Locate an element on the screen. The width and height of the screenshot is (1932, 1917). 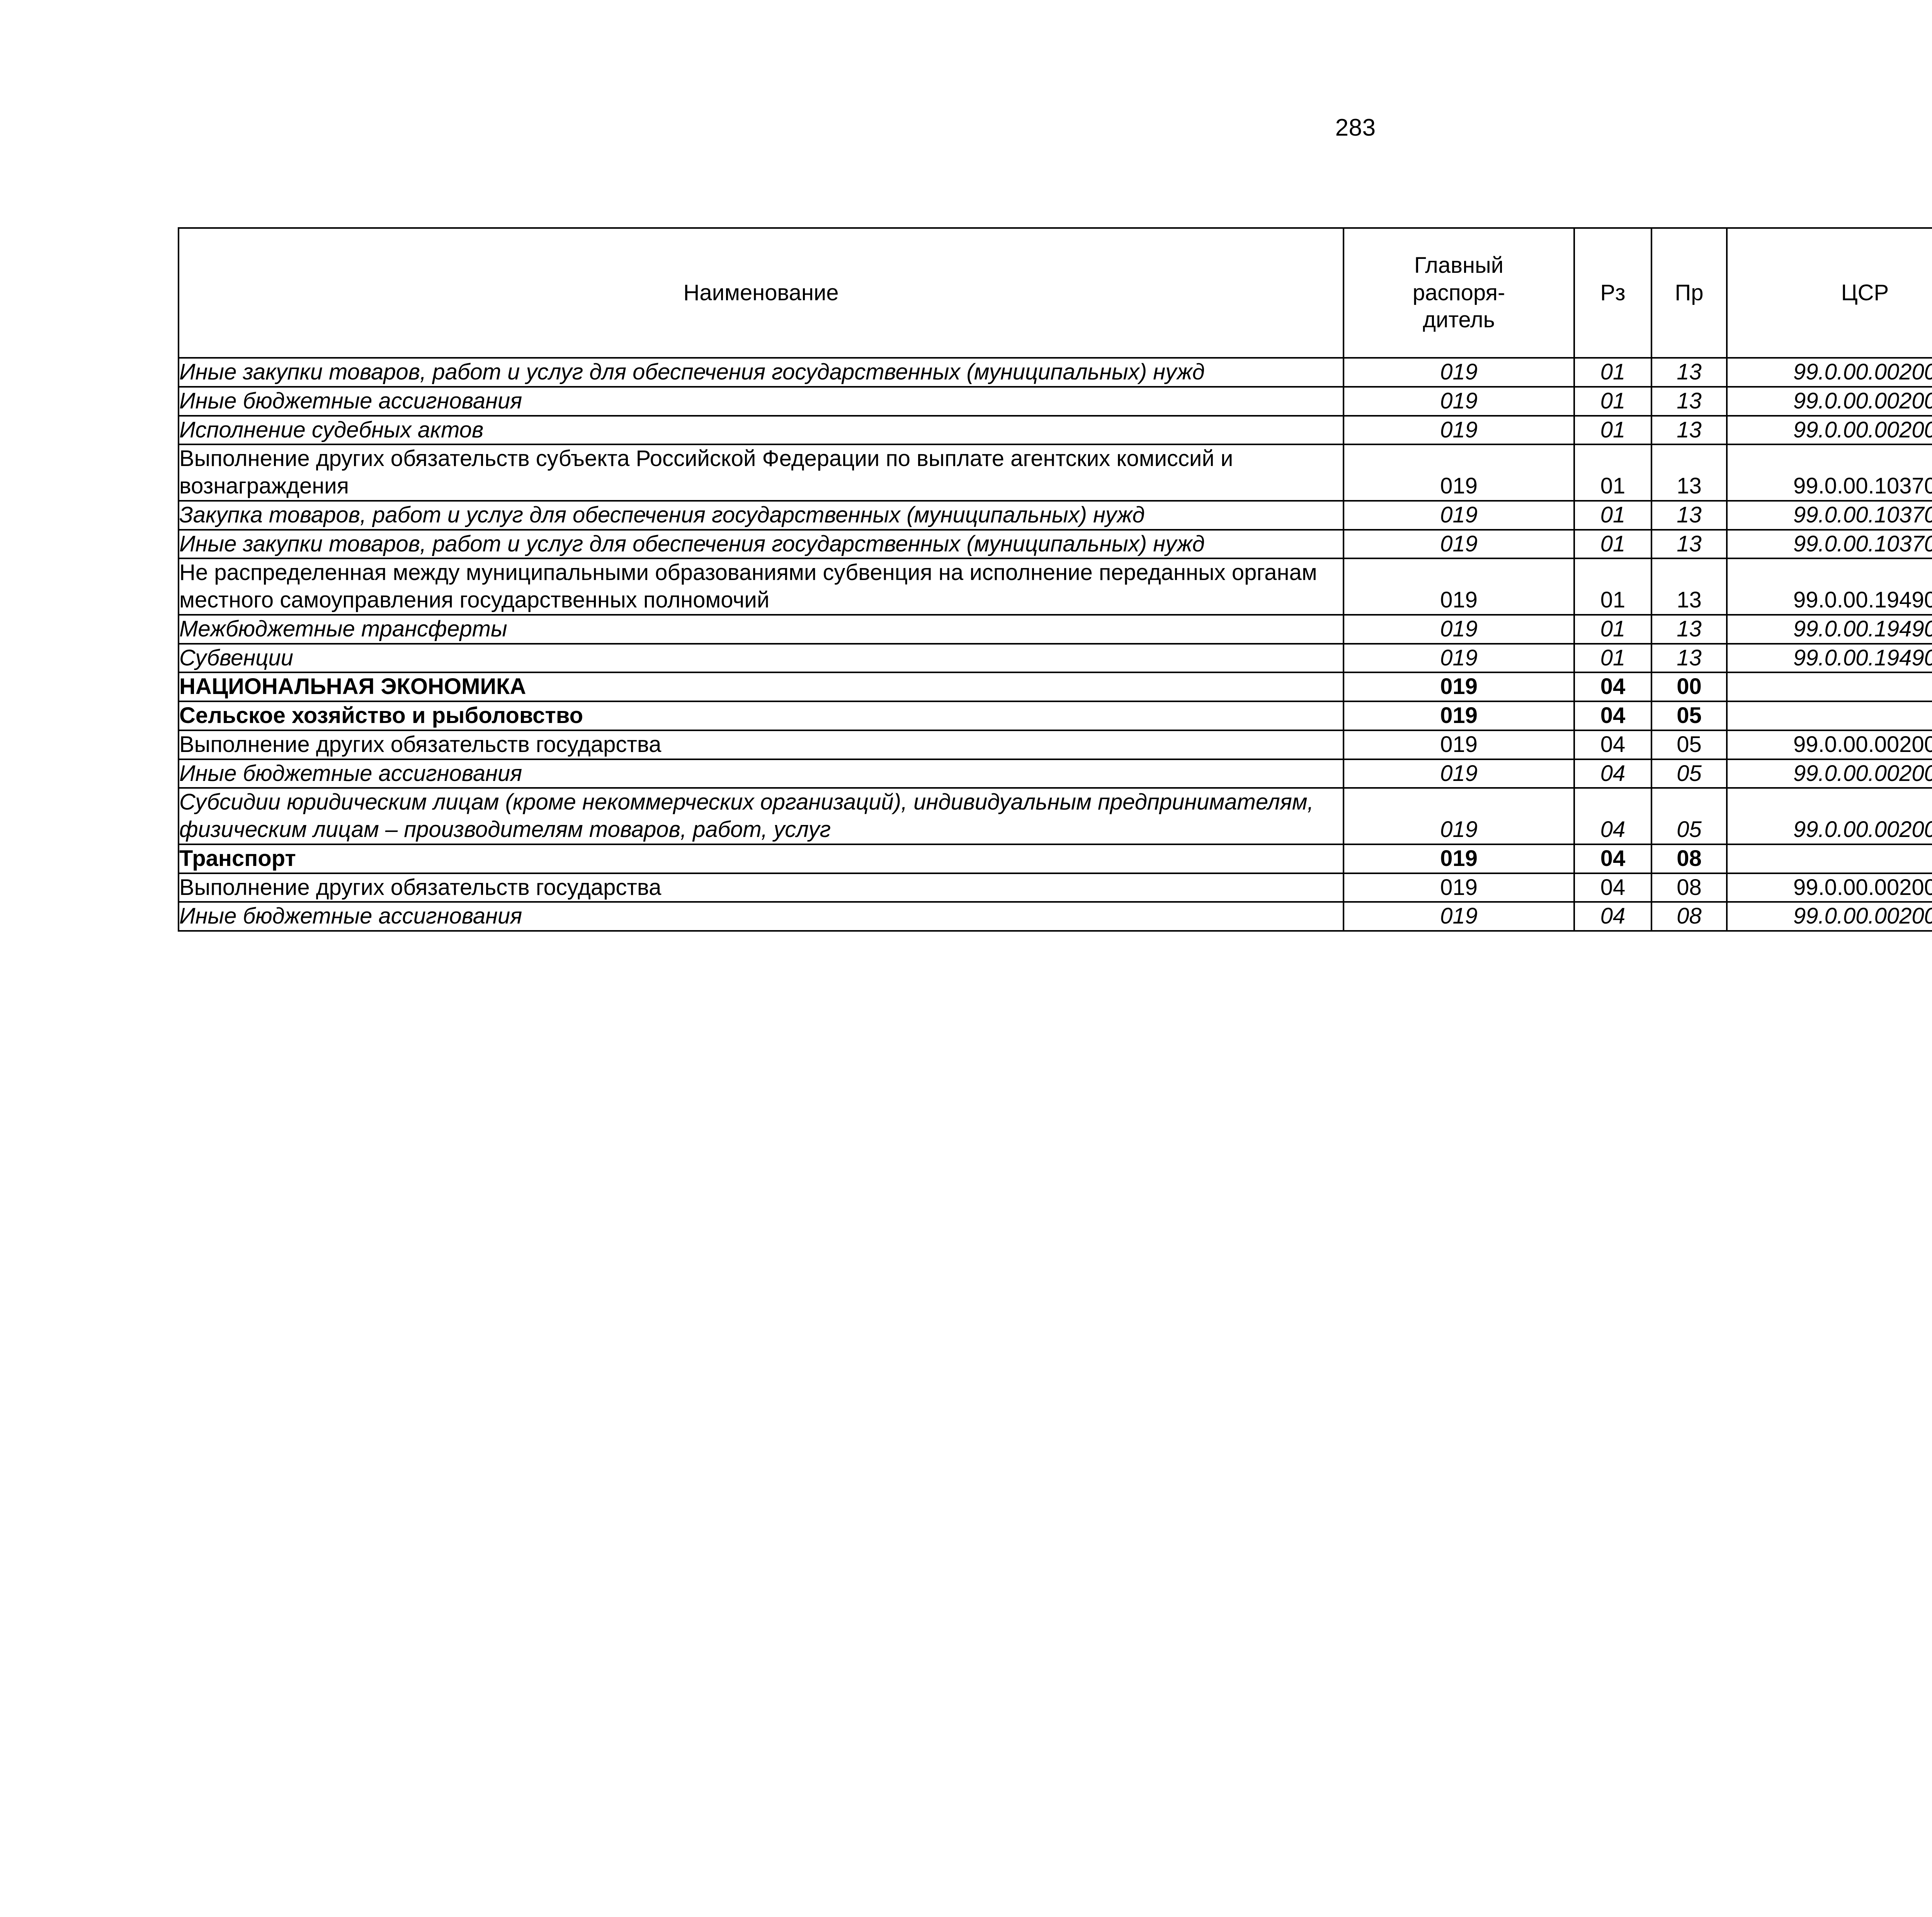
column-header-name: Наименование is located at coordinates (761, 293).